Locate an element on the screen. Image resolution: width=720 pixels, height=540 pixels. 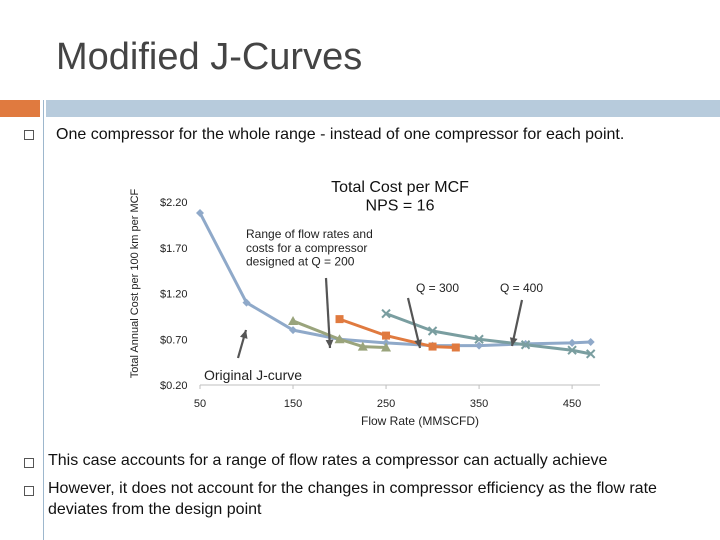
x-tick-label: 350 is located at coordinates (479, 404).